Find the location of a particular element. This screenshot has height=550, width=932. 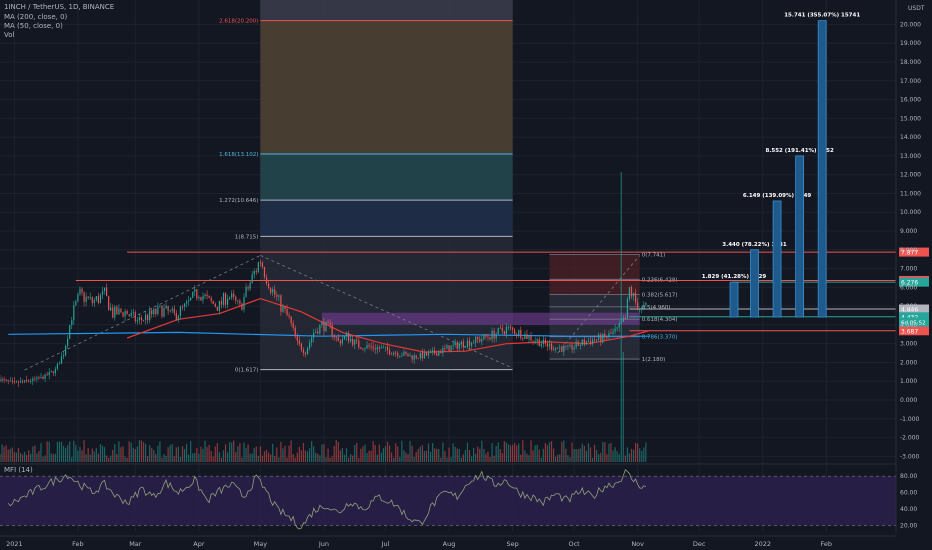

indicator-volume-label: Vol is located at coordinates (9, 35).